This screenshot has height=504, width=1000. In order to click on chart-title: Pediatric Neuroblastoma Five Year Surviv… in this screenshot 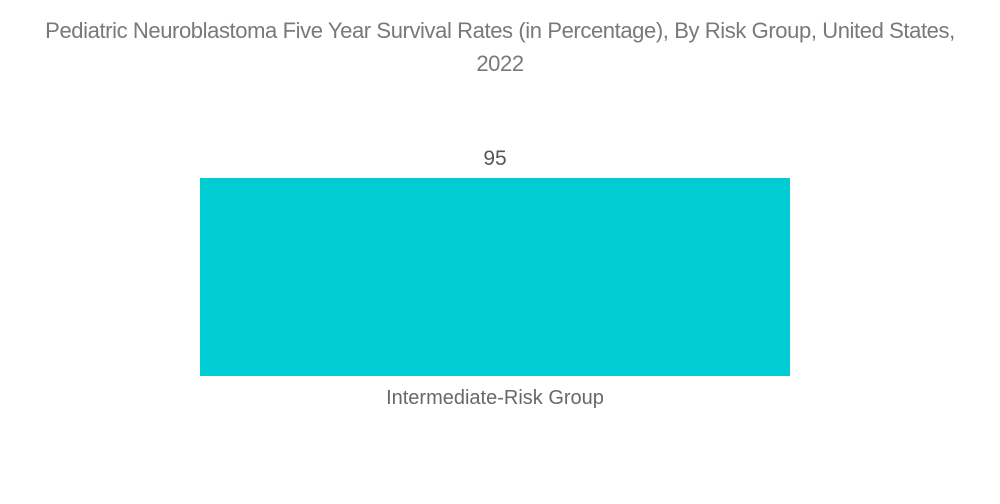, I will do `click(500, 47)`.